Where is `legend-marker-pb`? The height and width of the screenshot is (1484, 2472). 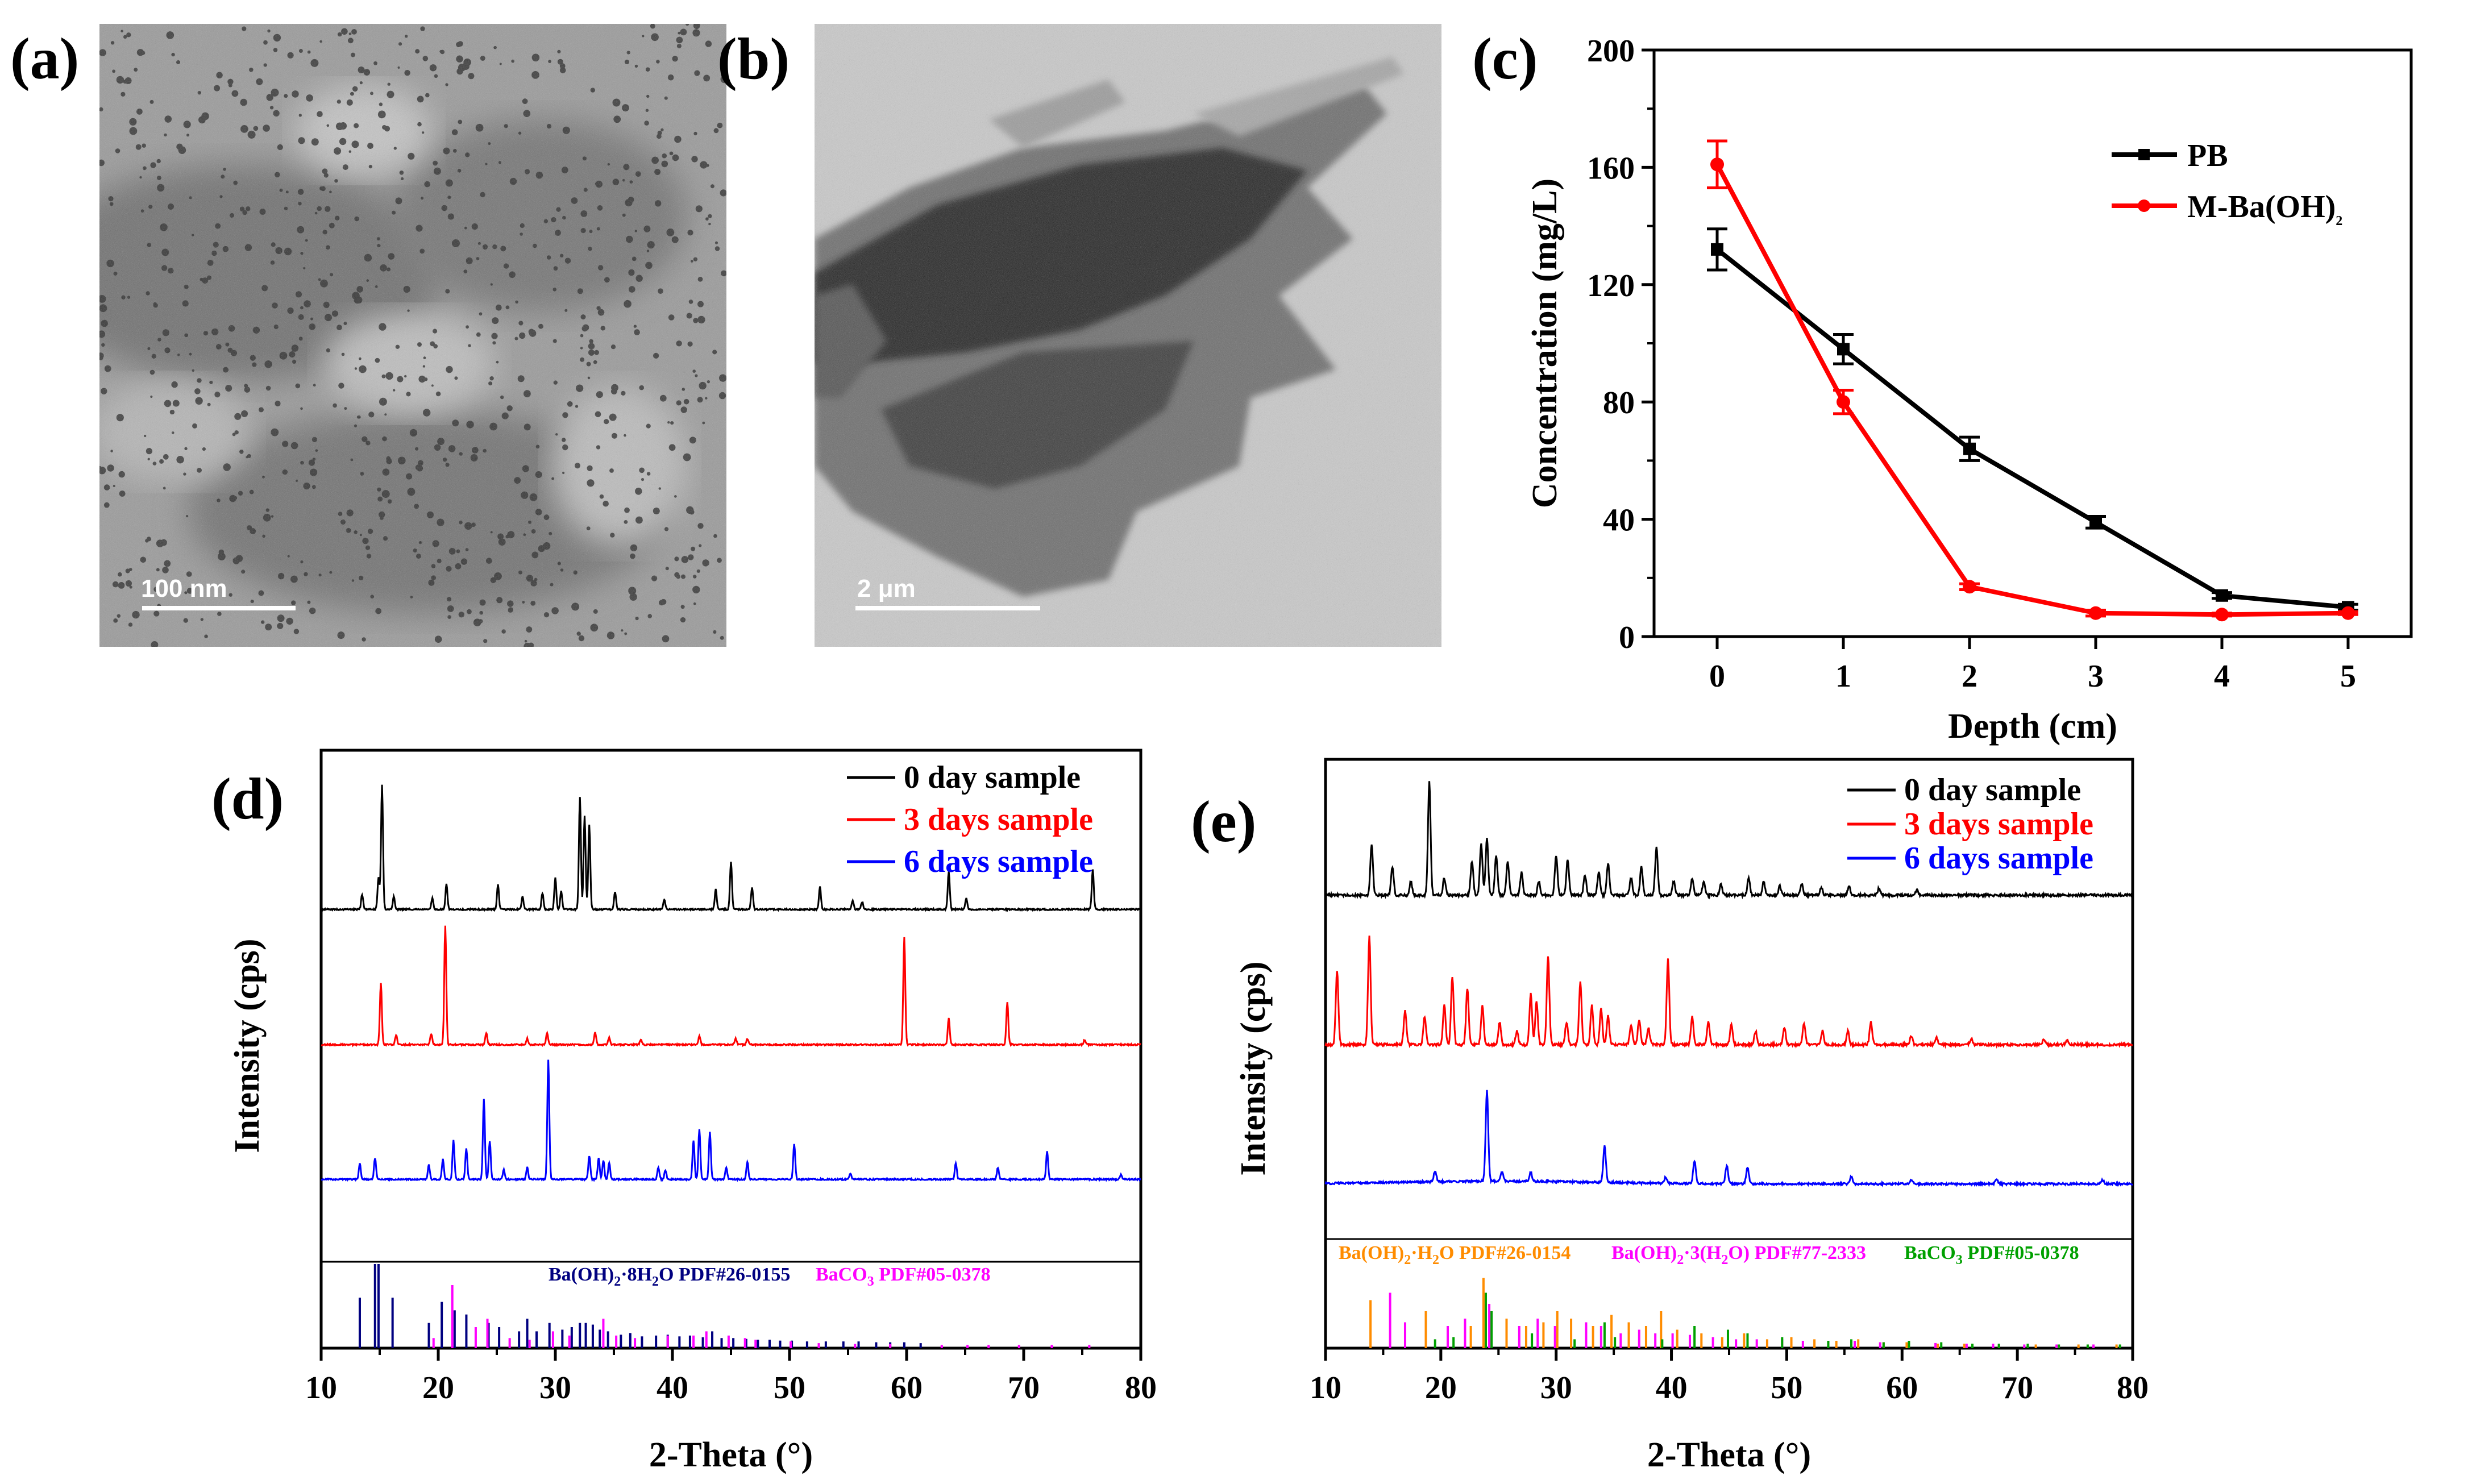 legend-marker-pb is located at coordinates (2144, 155).